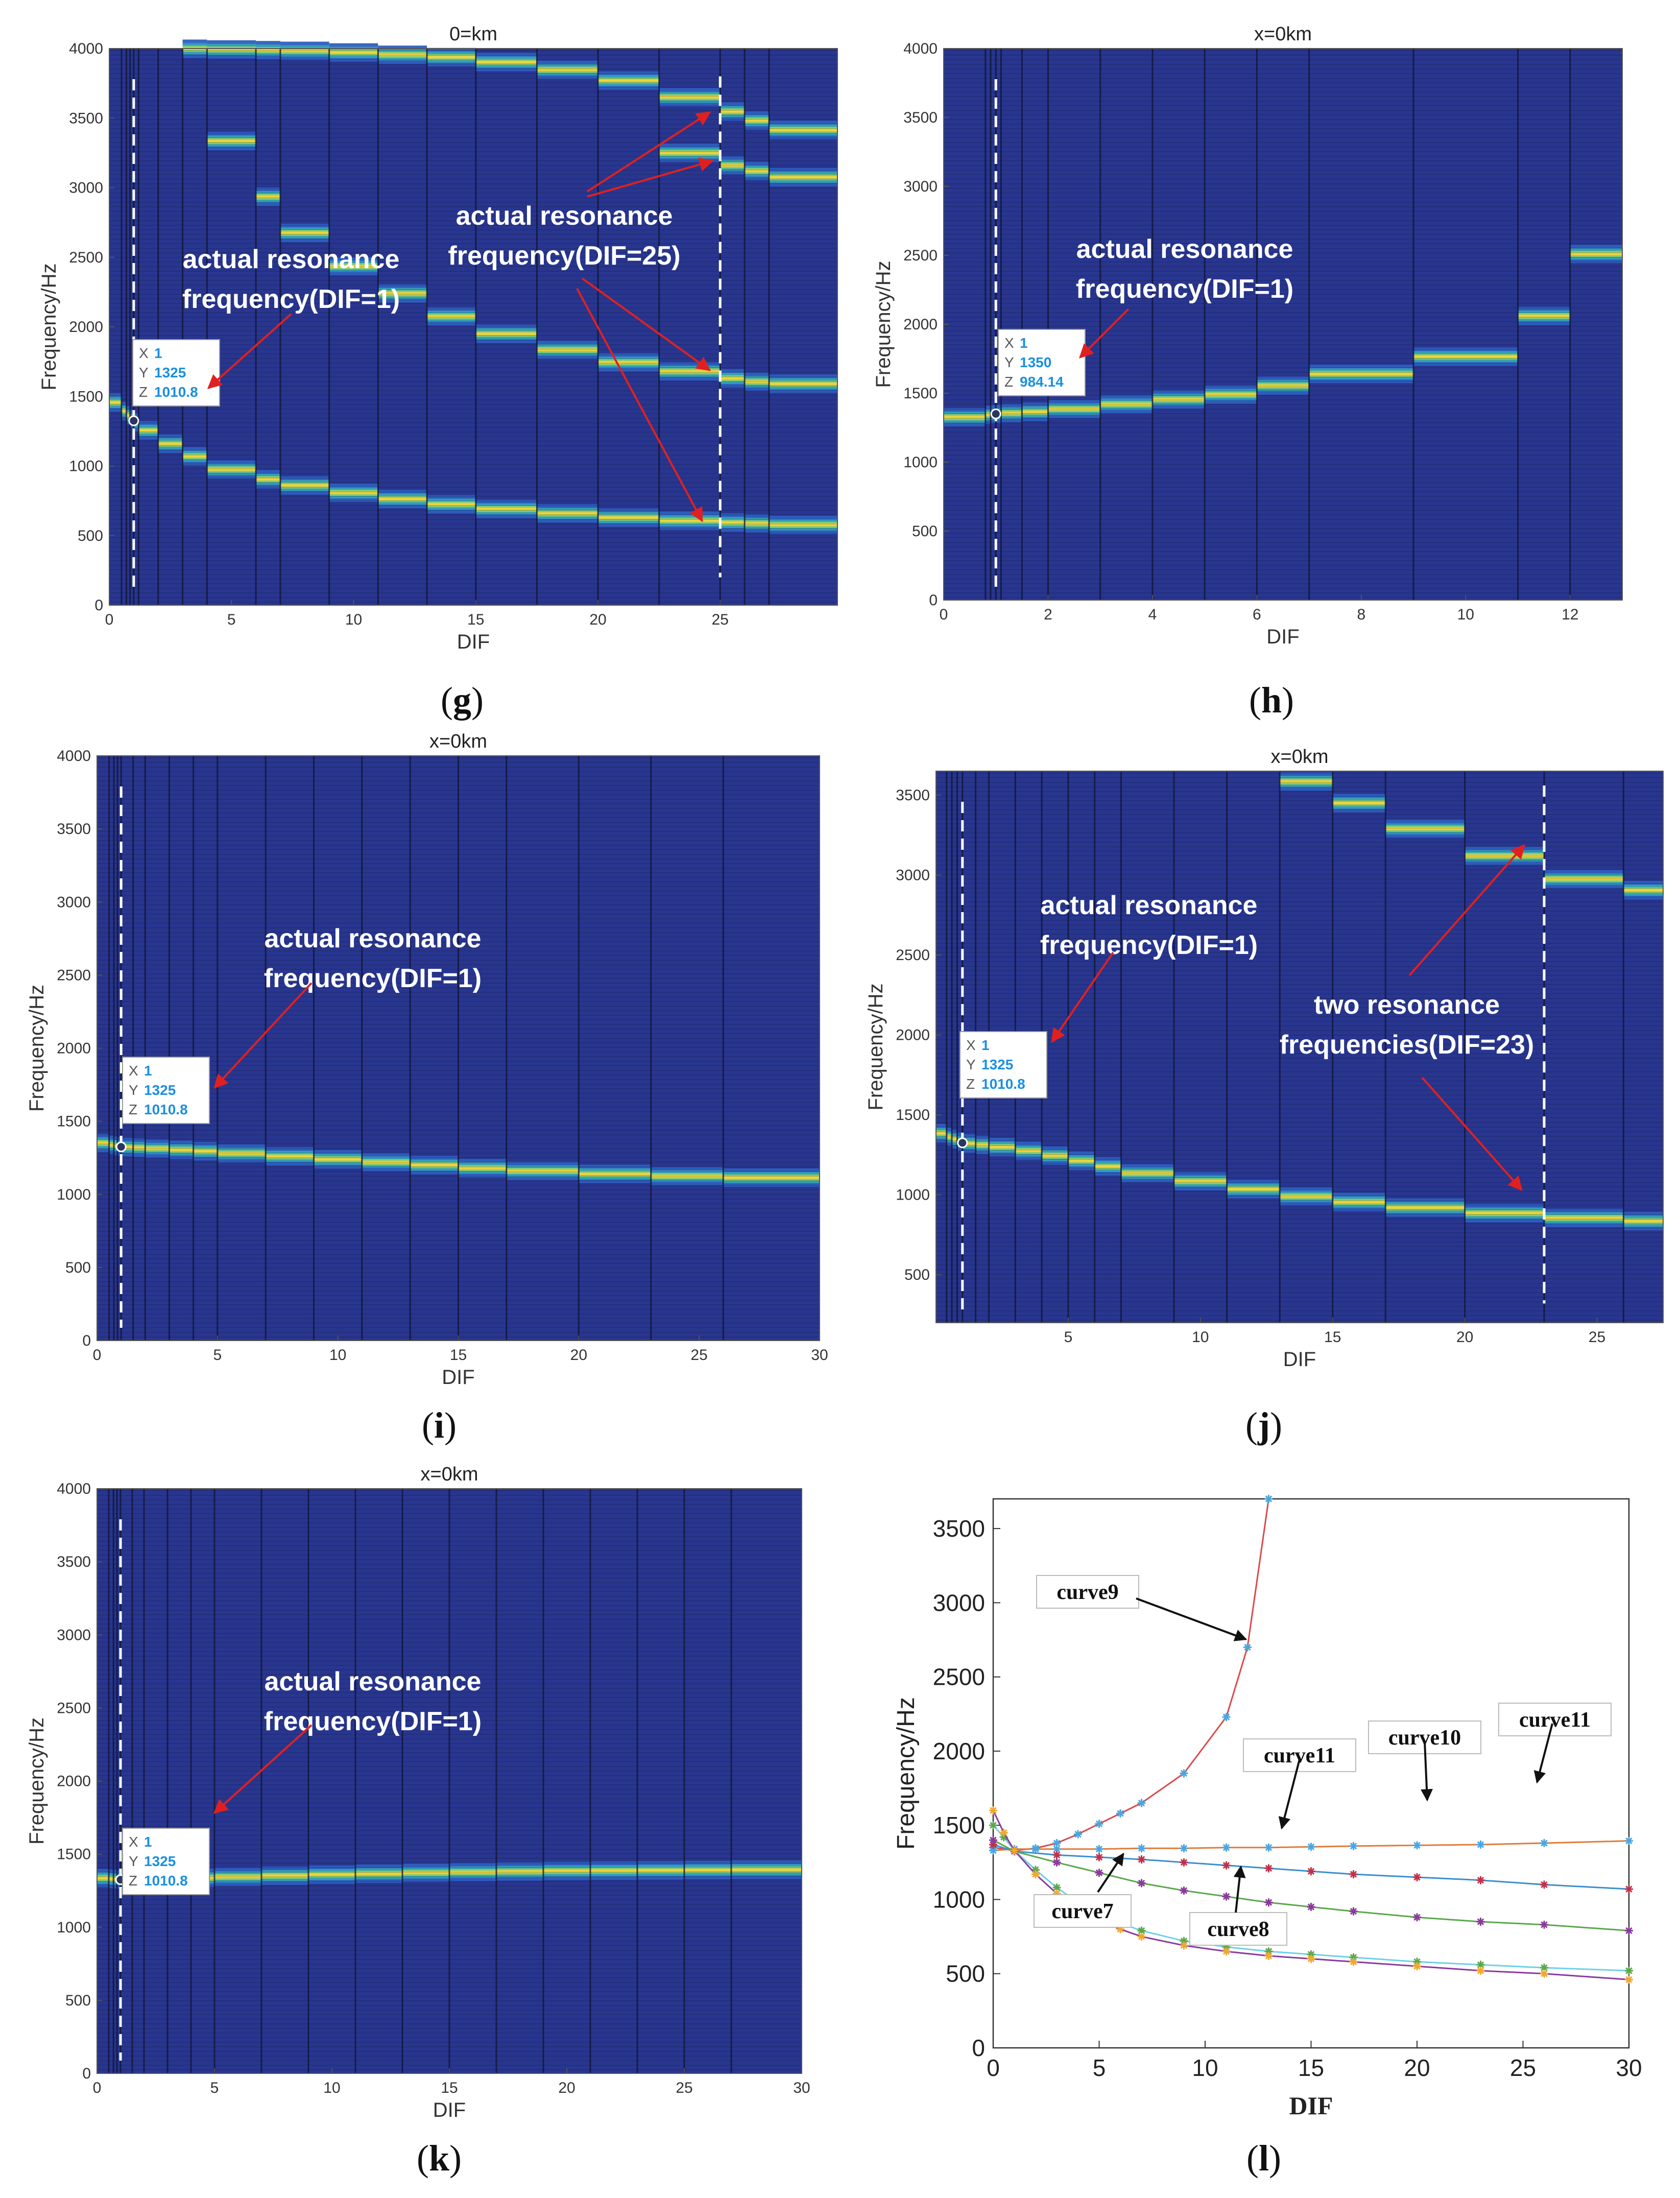 The width and height of the screenshot is (1680, 2198). I want to click on l-x-tick-label: 30, so click(1629, 2068).